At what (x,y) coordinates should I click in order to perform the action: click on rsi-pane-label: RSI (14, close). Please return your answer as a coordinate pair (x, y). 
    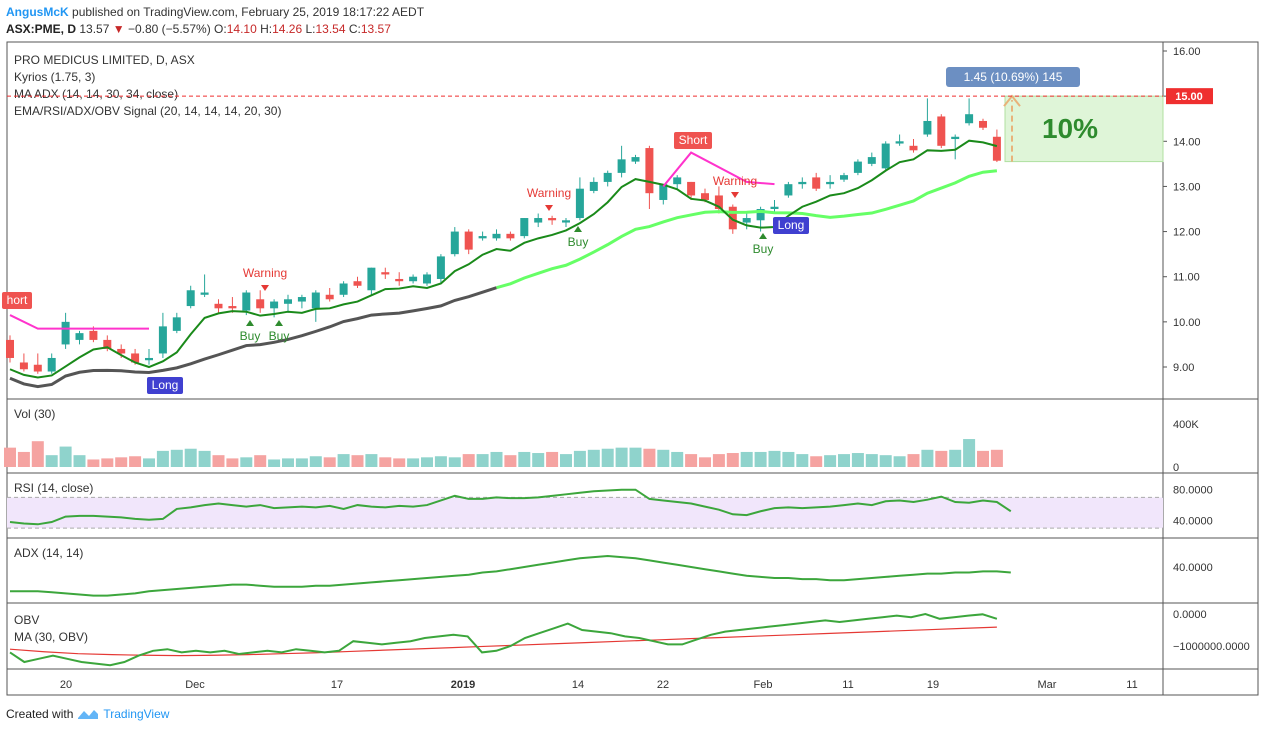
    Looking at the image, I should click on (53, 488).